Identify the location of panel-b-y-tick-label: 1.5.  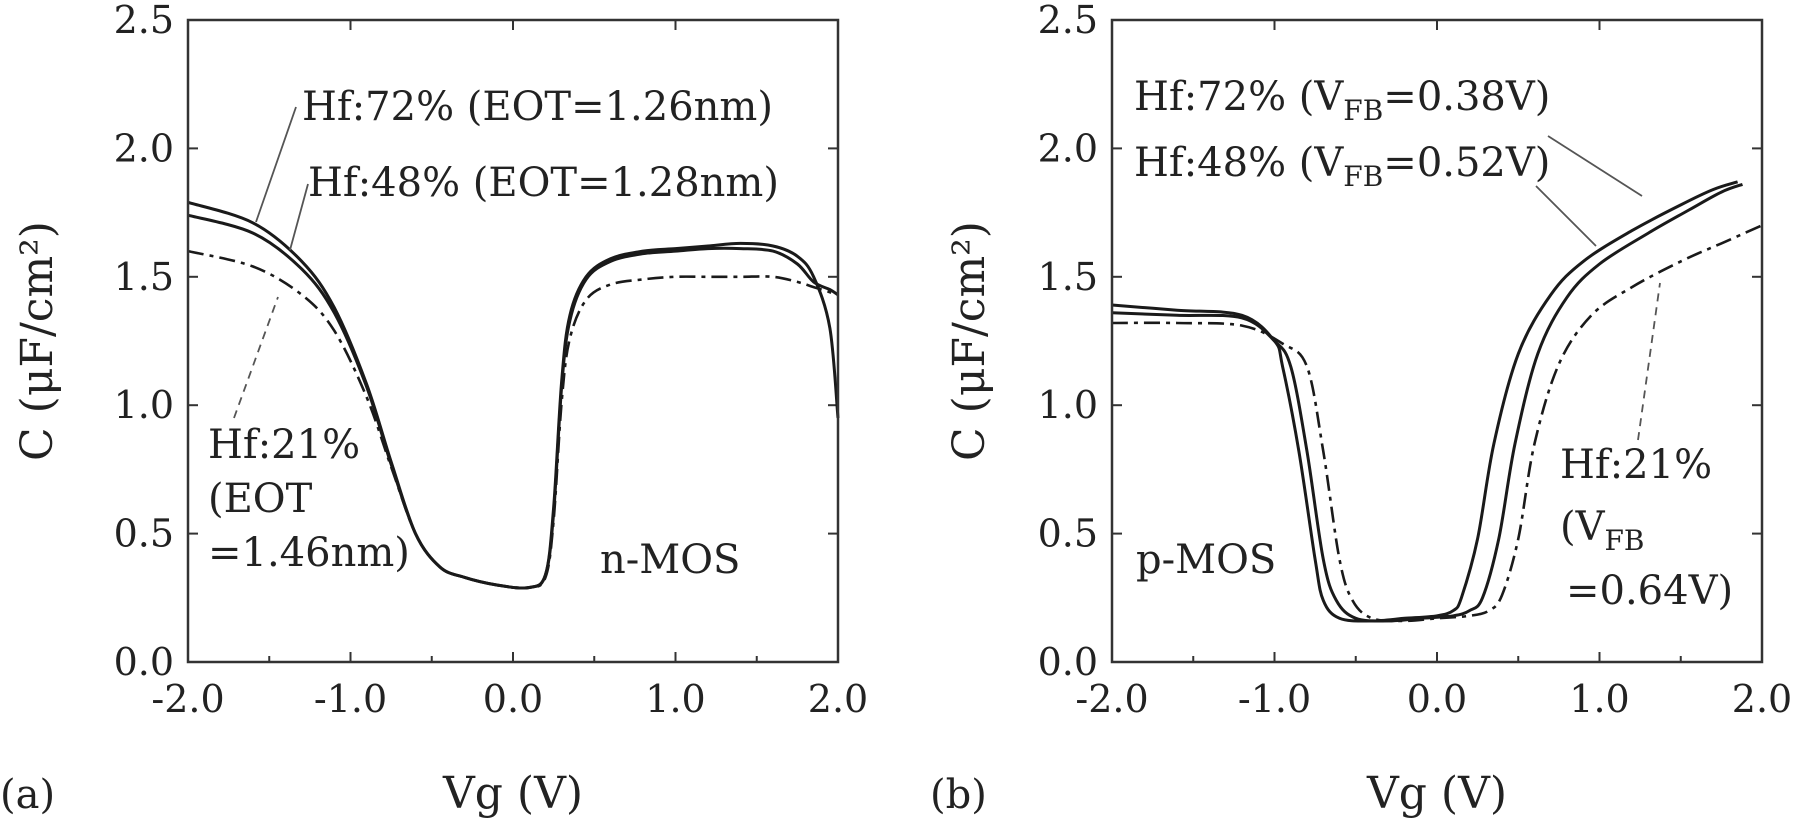
(1068, 277).